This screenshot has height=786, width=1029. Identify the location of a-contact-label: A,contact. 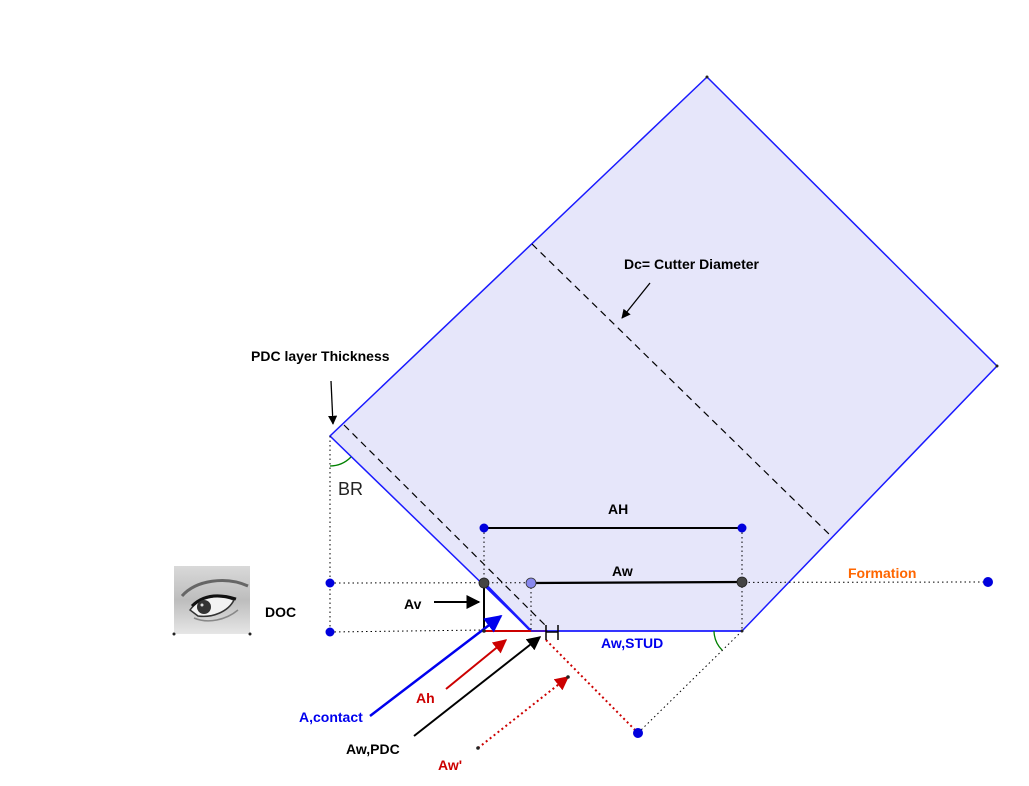
(331, 717).